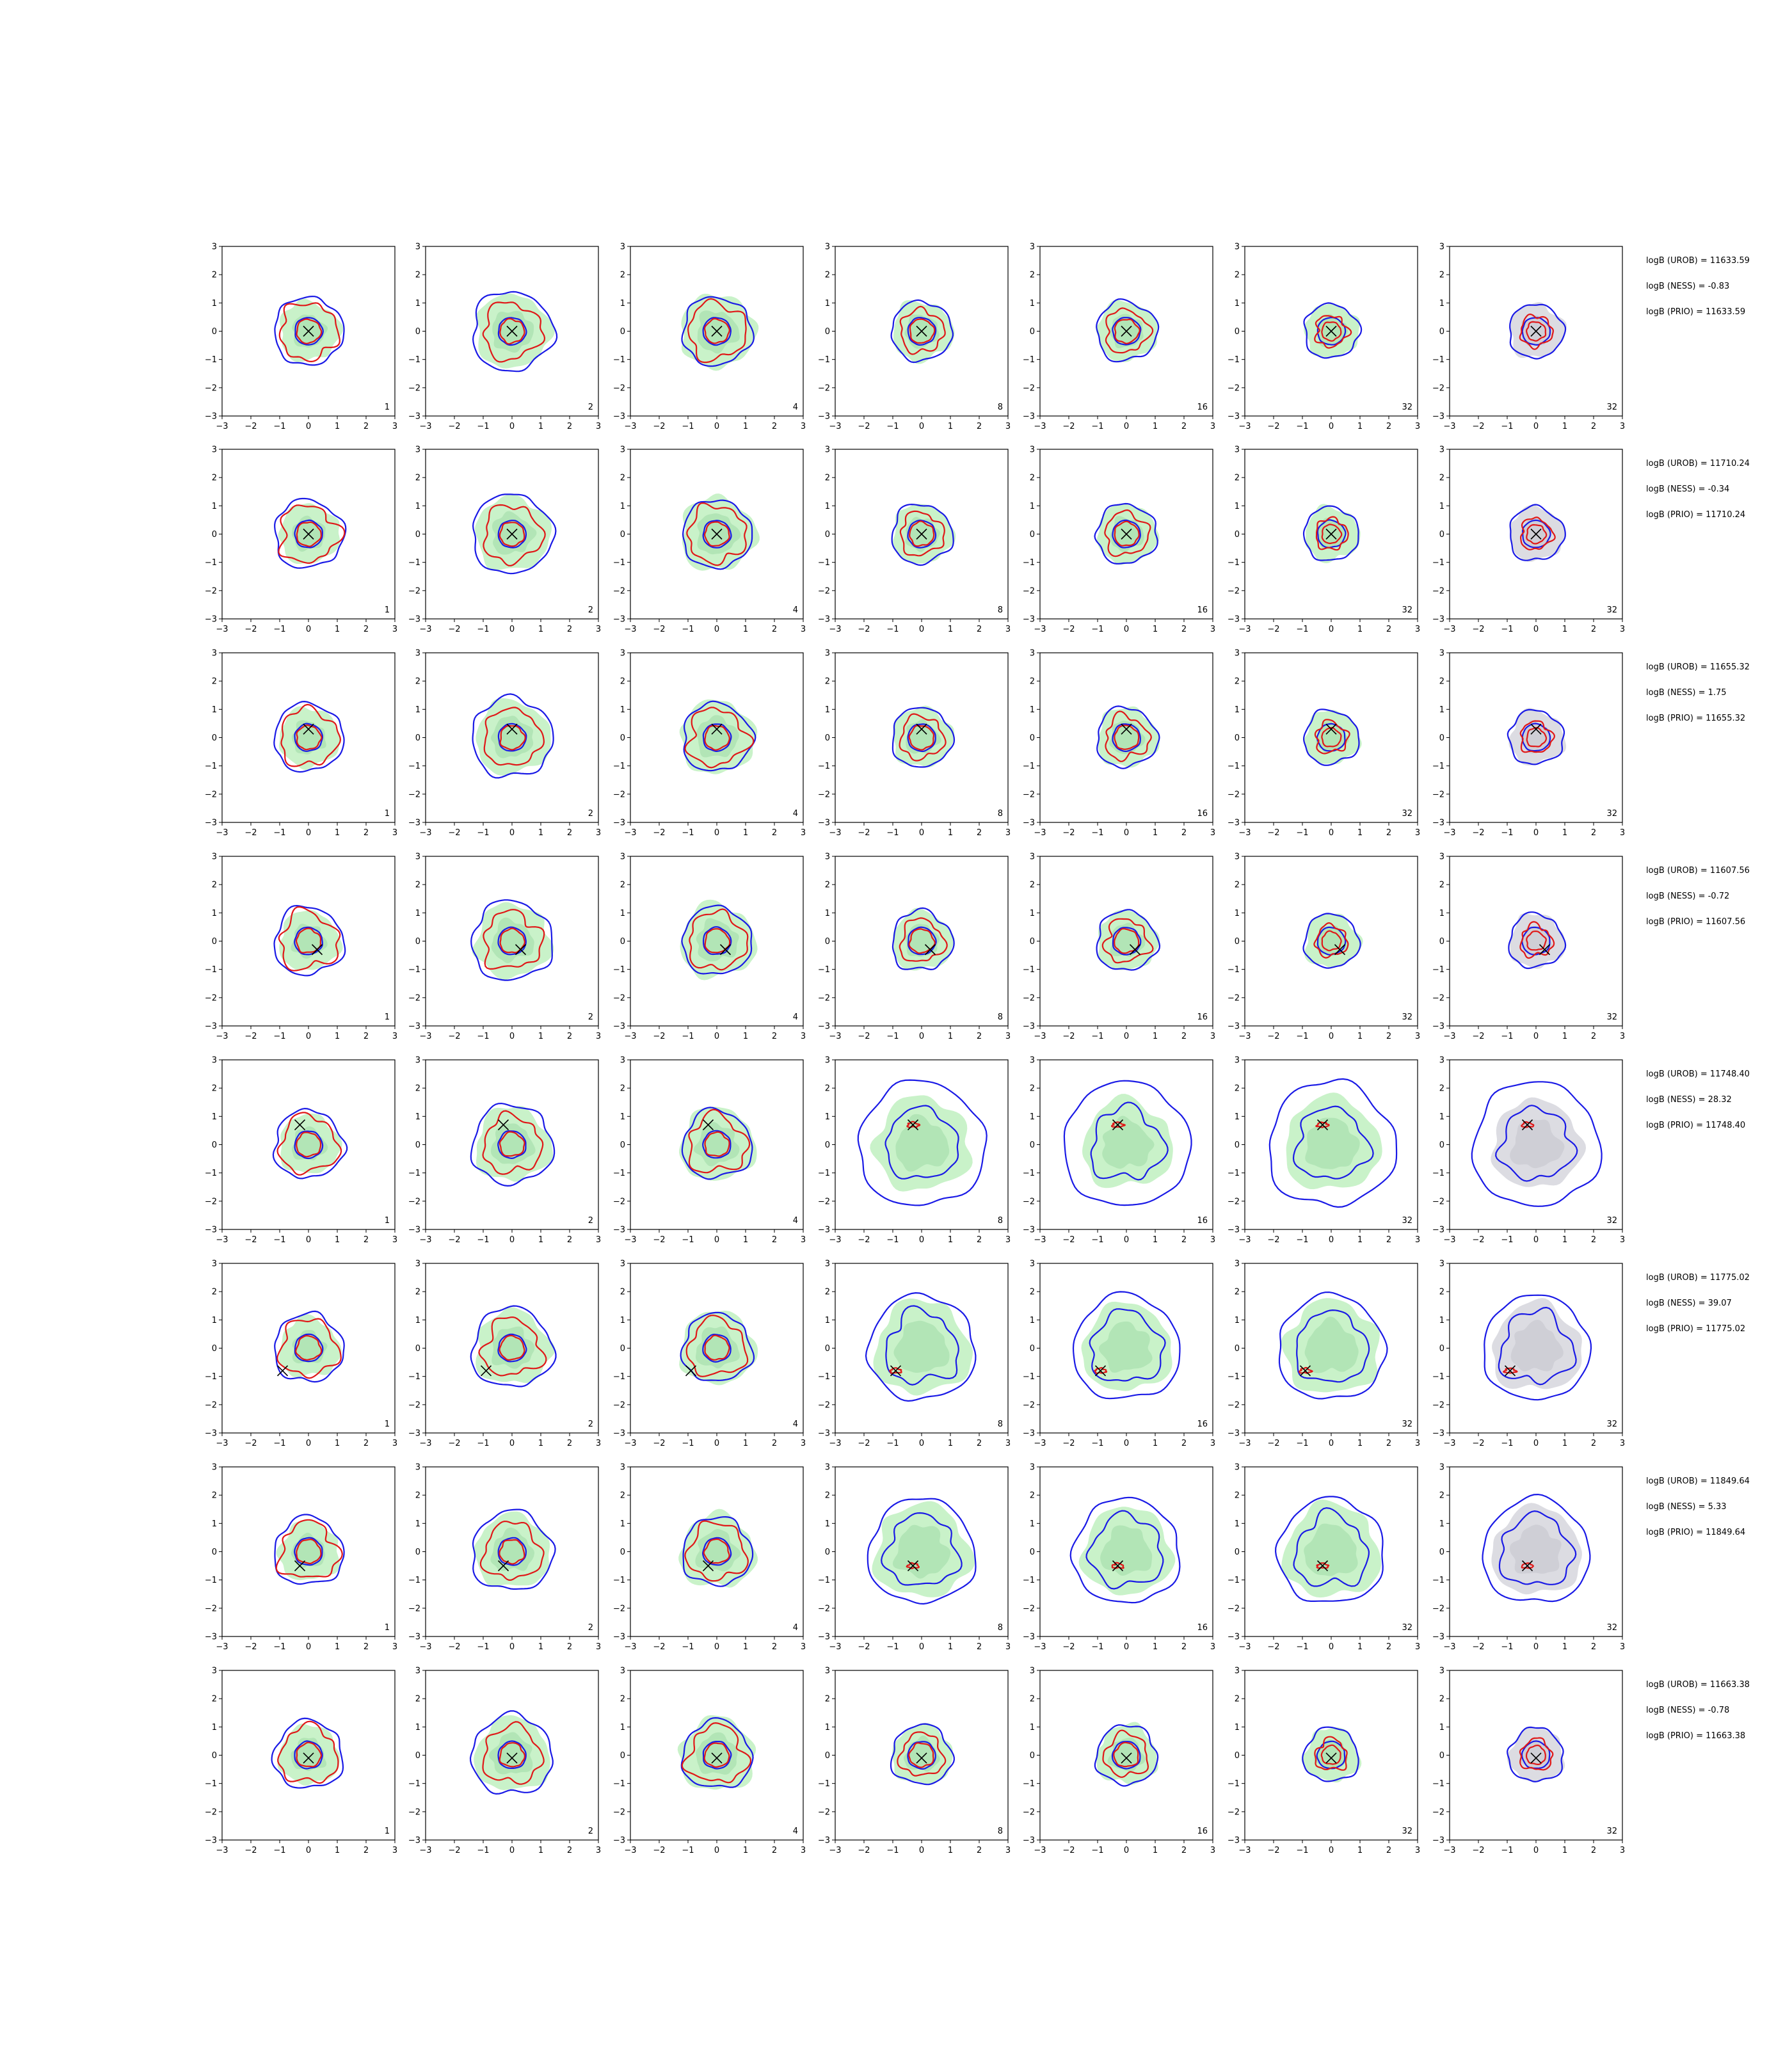 This screenshot has height=2048, width=1792. Describe the element at coordinates (709, 947) in the screenshot. I see `subplot-panel: −3 −2 −1 0 1 2 3 −3 −2 −1 0 1 2 3 4` at that location.